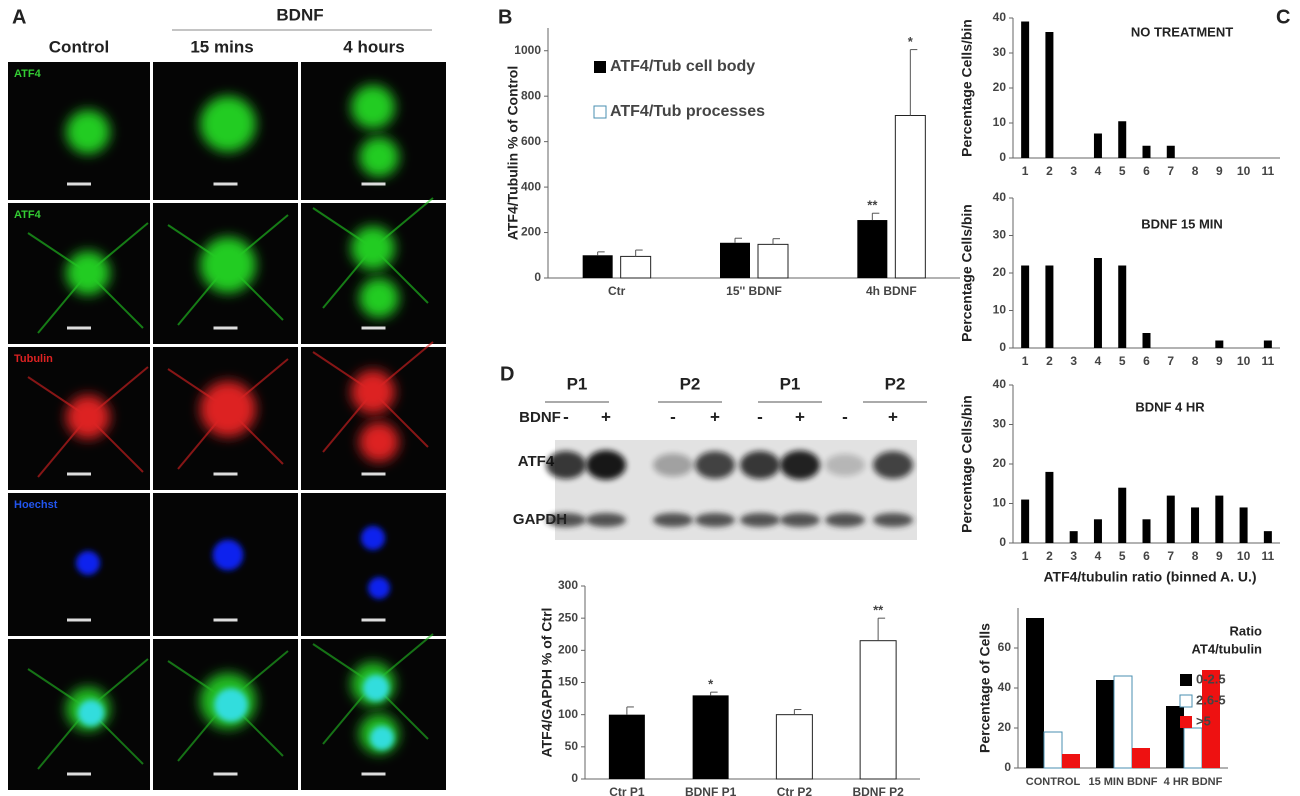 The width and height of the screenshot is (1300, 796). What do you see at coordinates (33, 359) in the screenshot?
I see `channel-label: Tubulin` at bounding box center [33, 359].